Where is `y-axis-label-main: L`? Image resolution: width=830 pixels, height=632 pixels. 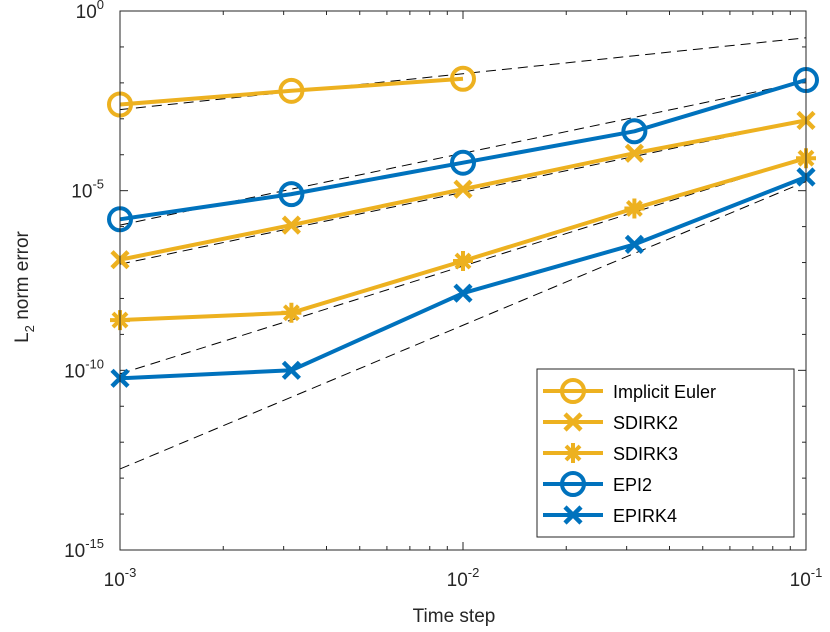 y-axis-label-main: L is located at coordinates (22, 337).